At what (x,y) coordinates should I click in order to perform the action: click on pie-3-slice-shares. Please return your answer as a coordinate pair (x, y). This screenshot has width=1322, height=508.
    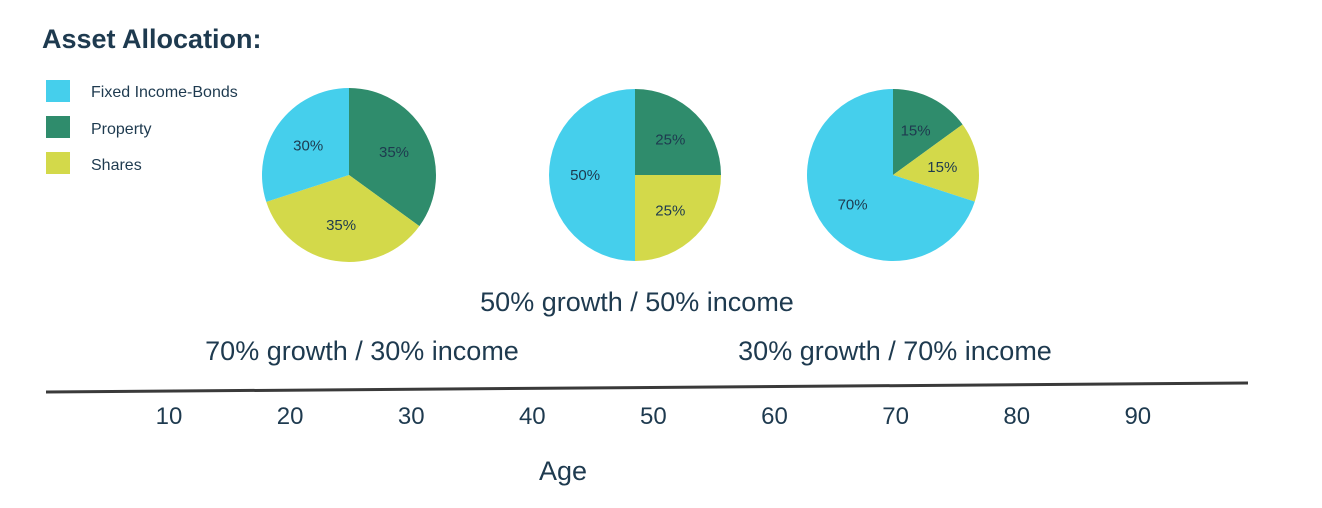
    Looking at the image, I should click on (936, 163).